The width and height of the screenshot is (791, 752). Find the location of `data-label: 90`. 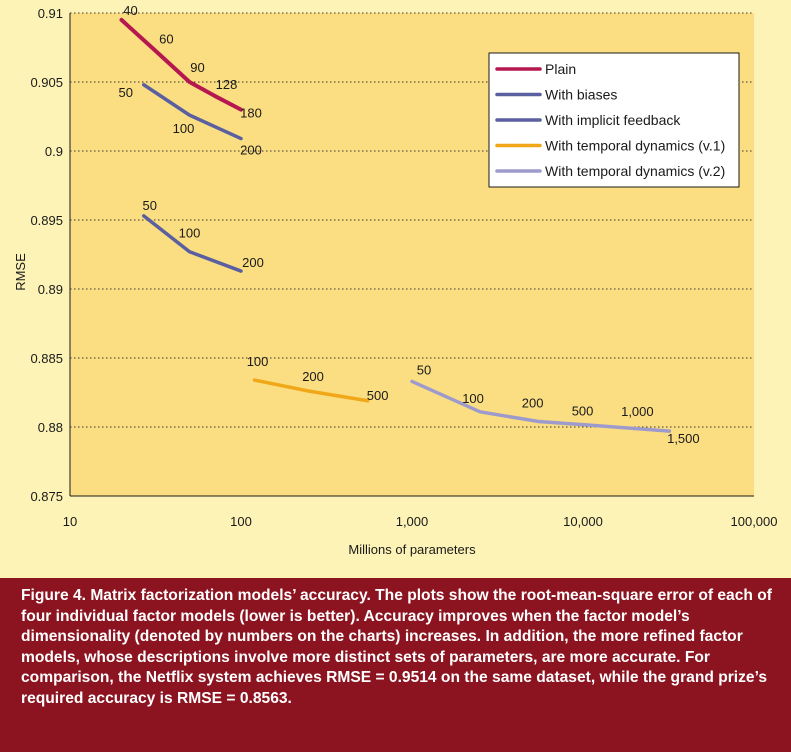

data-label: 90 is located at coordinates (197, 67).